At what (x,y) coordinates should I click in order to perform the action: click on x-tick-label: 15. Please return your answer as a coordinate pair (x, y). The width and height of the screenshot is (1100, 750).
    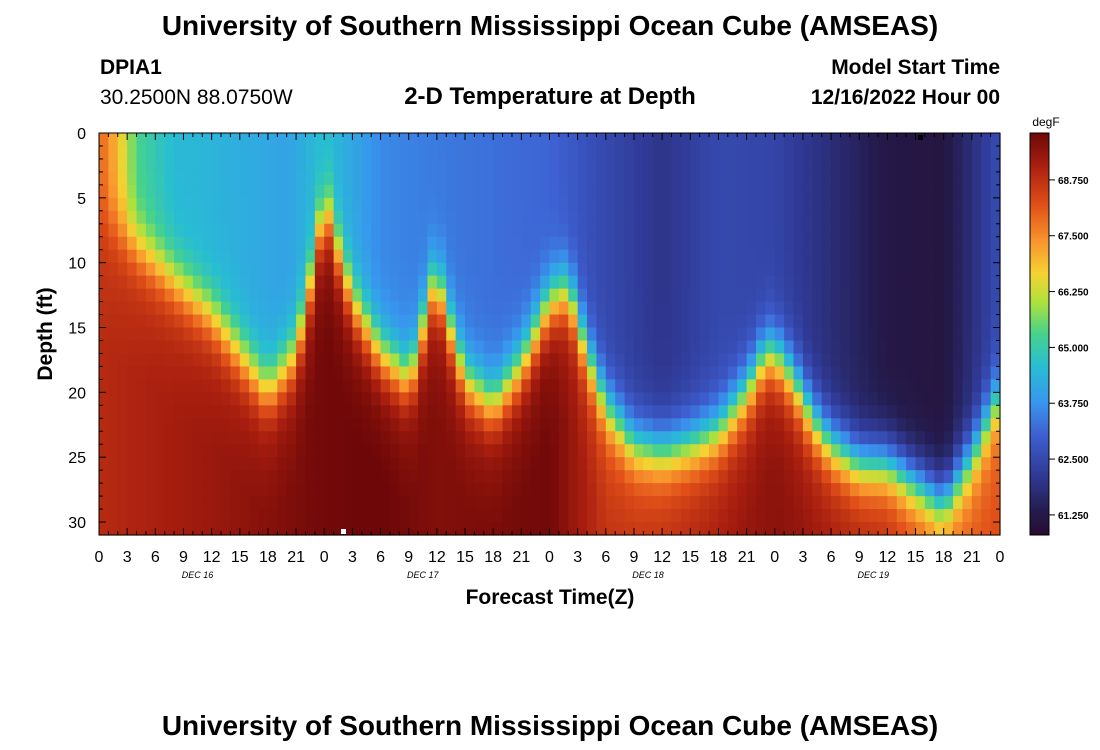
    Looking at the image, I should click on (240, 557).